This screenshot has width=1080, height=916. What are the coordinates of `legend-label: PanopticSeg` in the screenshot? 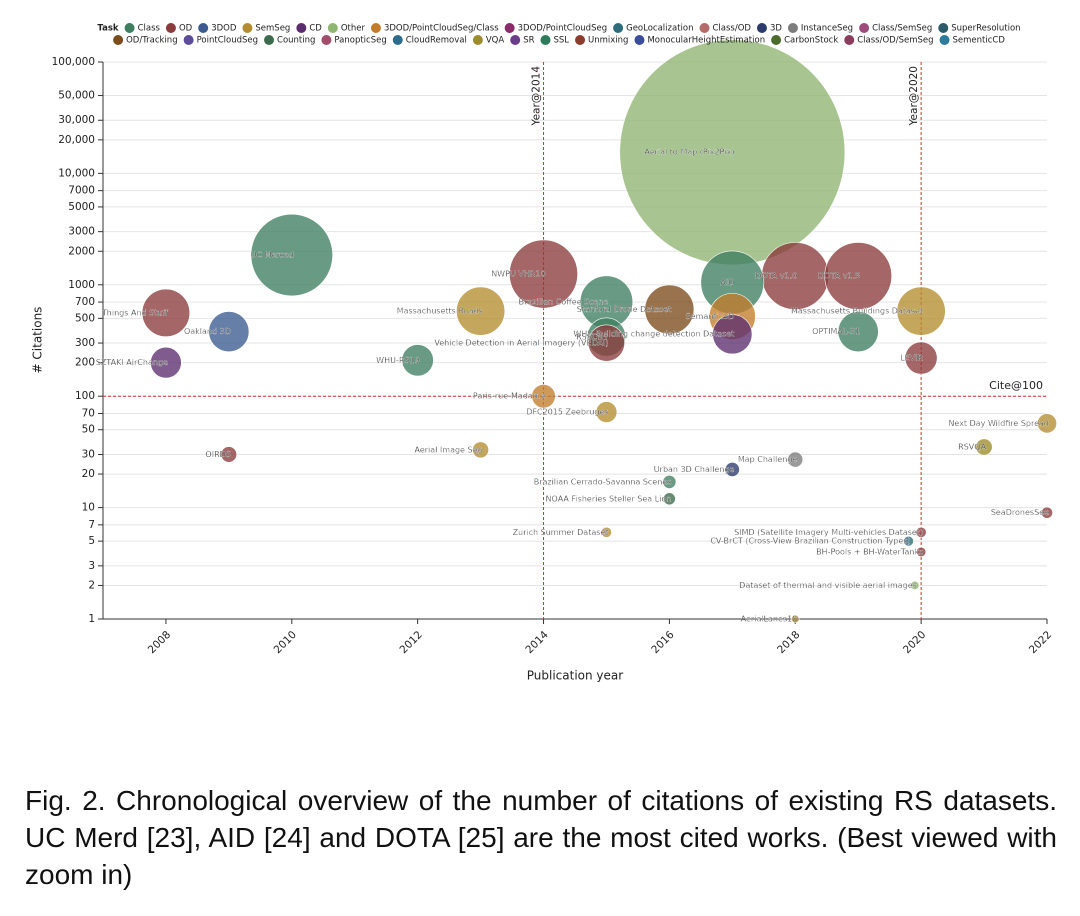 It's located at (360, 41).